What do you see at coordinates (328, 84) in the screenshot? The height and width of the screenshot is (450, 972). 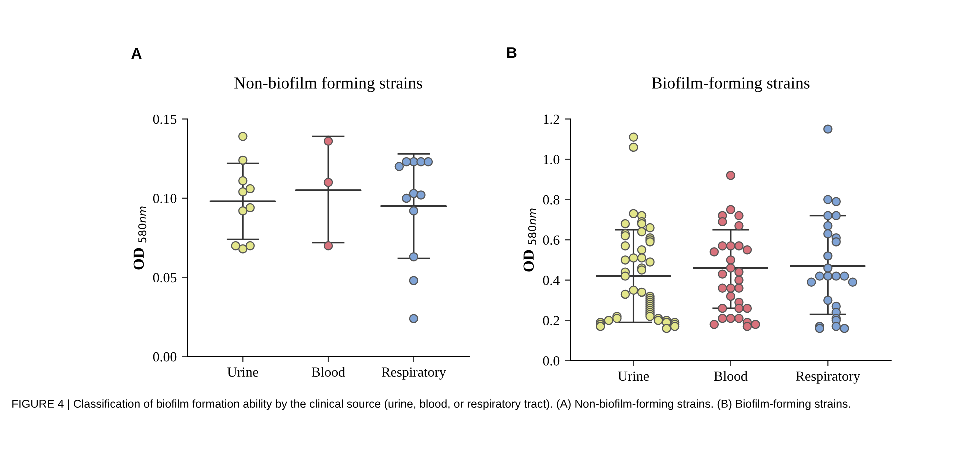 I see `chart-title: Non-biofilm forming strains` at bounding box center [328, 84].